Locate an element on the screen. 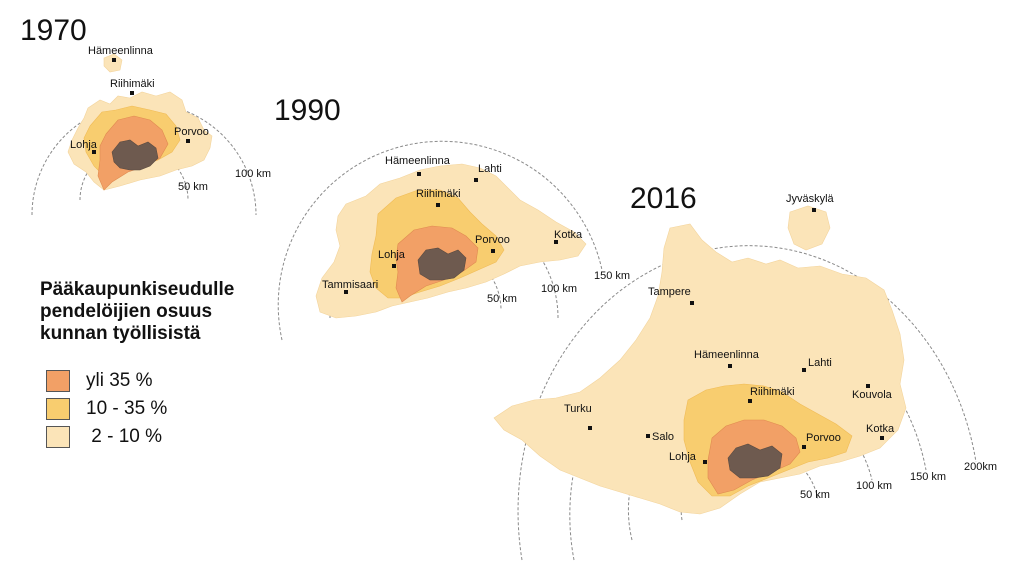  legend-swatch-mid is located at coordinates (58, 409).